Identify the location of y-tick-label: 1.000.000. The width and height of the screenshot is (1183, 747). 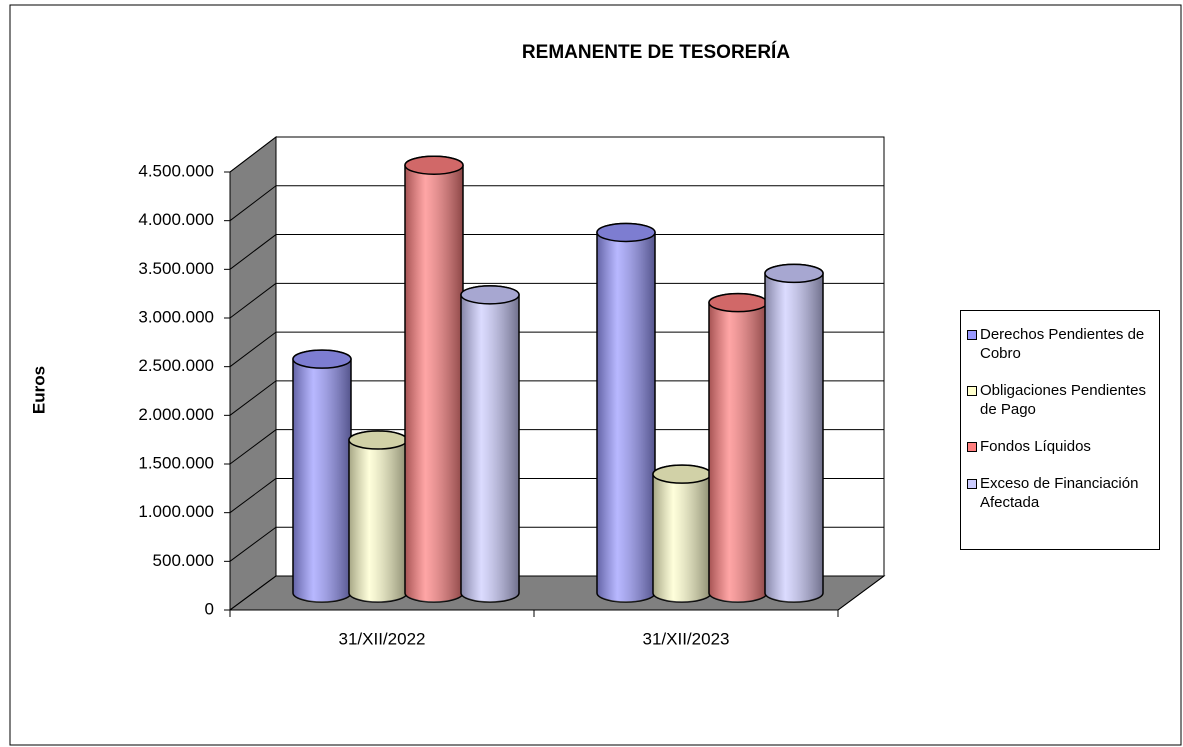
(176, 511).